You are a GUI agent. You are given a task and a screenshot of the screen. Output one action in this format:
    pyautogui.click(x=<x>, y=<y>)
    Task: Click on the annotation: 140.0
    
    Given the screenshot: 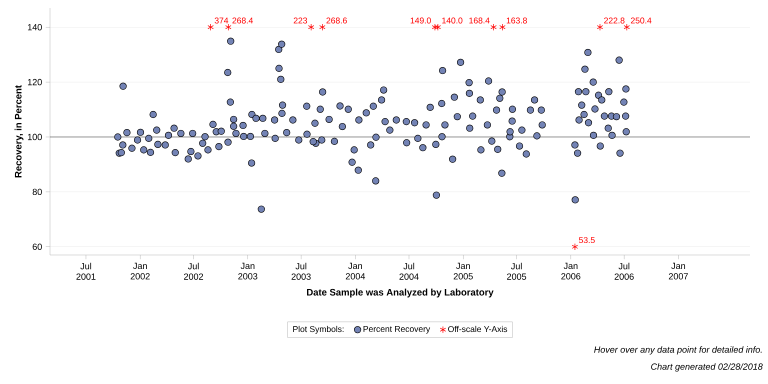 What is the action you would take?
    pyautogui.click(x=452, y=21)
    